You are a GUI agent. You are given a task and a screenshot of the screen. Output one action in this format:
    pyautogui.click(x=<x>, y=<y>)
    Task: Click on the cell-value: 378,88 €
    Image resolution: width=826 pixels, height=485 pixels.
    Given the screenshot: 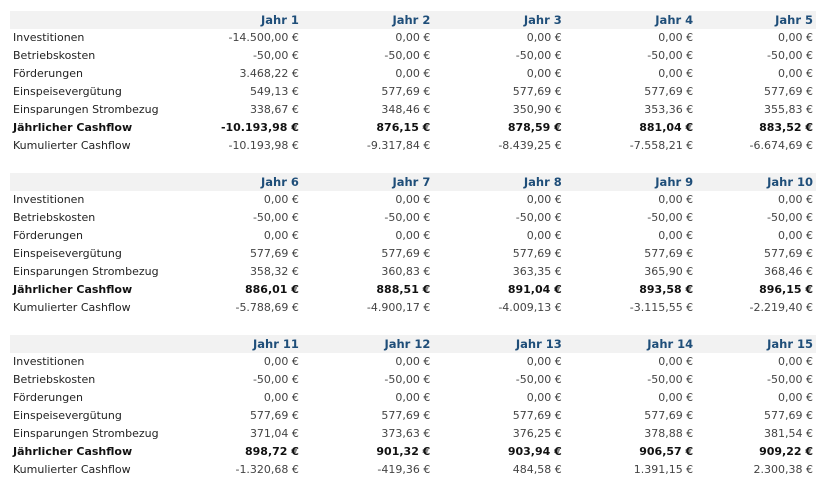 What is the action you would take?
    pyautogui.click(x=669, y=433)
    